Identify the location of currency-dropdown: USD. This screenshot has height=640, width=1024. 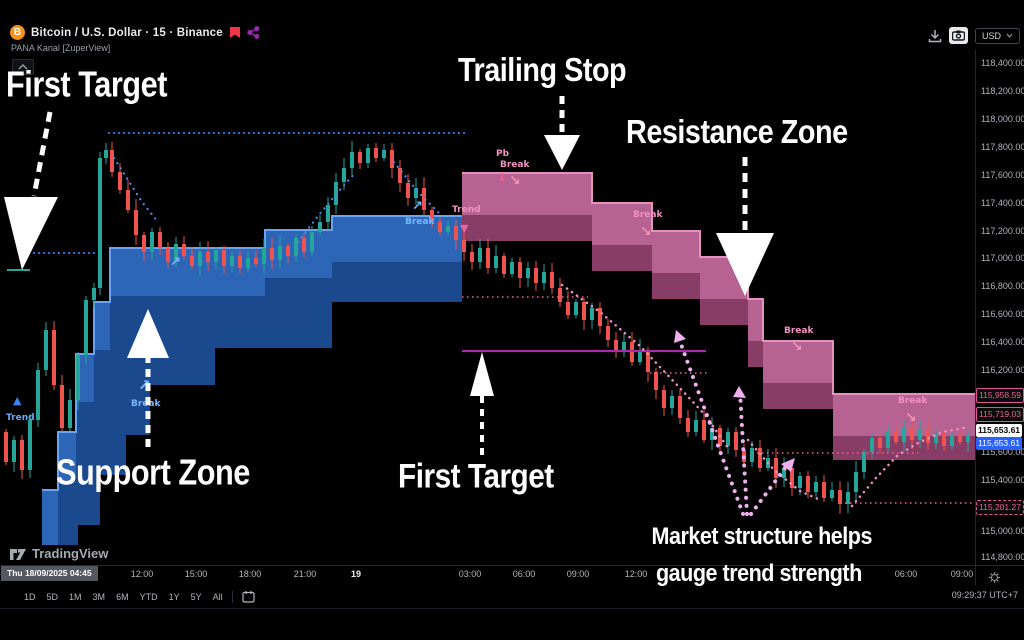
(997, 35).